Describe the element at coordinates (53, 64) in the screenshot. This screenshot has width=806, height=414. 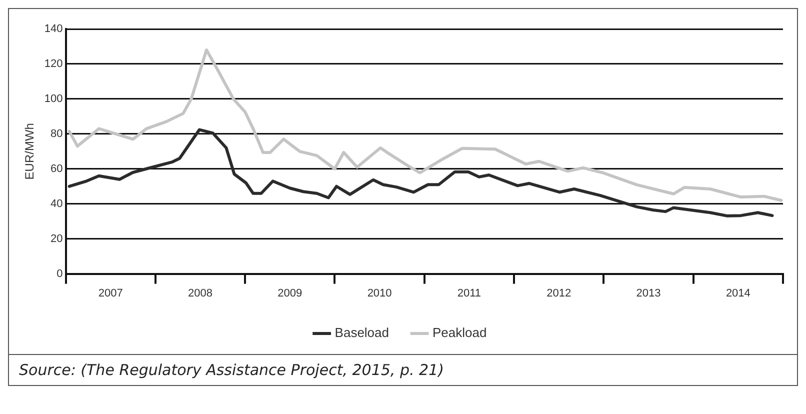
I see `y-tick-label: 120` at that location.